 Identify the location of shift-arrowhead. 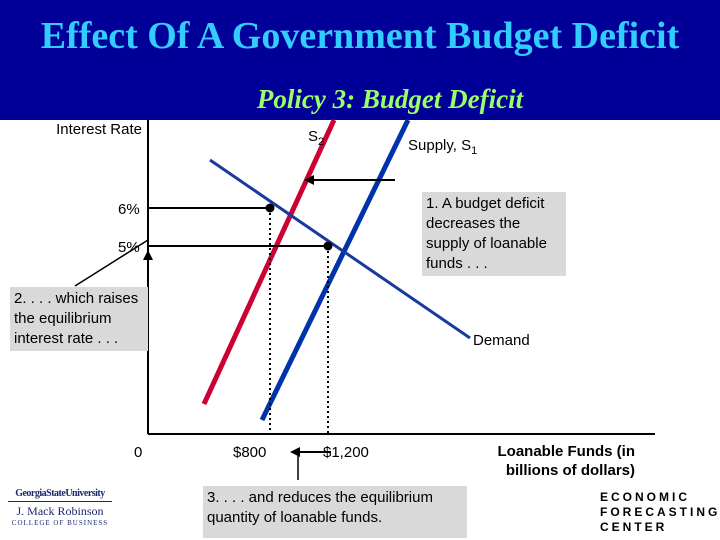
(309, 180).